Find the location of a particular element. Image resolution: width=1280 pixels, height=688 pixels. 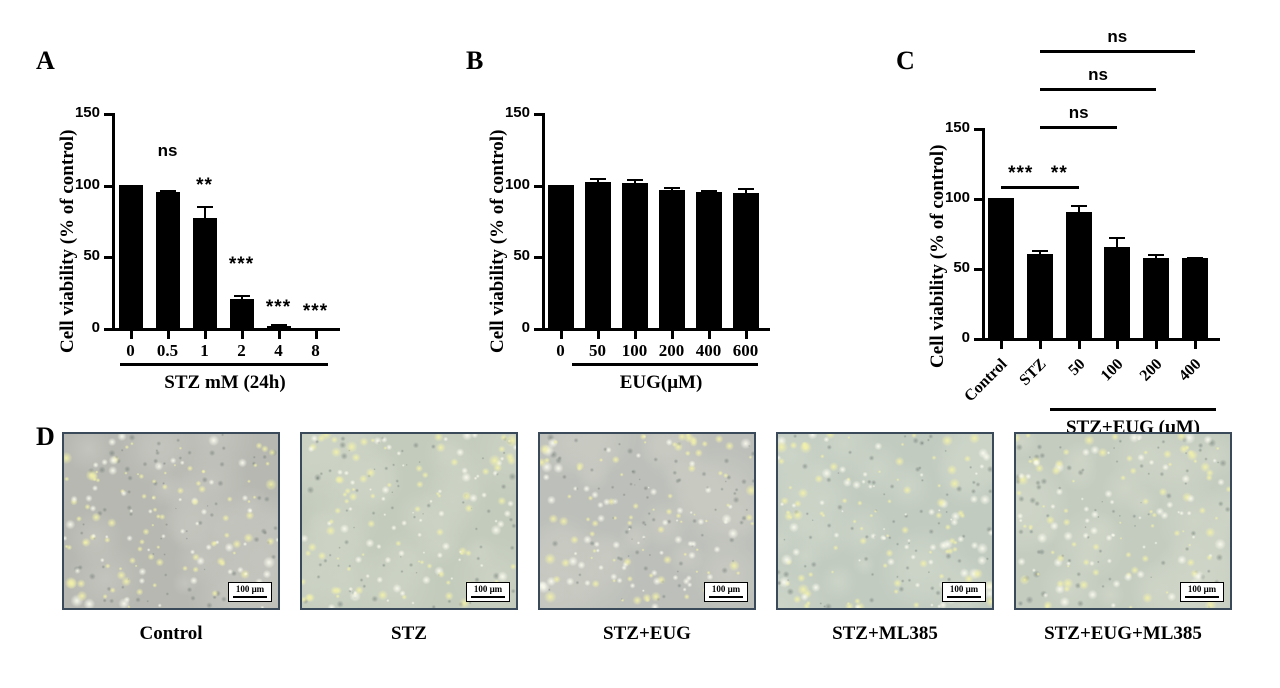

comparison-label: ** is located at coordinates (1059, 173).